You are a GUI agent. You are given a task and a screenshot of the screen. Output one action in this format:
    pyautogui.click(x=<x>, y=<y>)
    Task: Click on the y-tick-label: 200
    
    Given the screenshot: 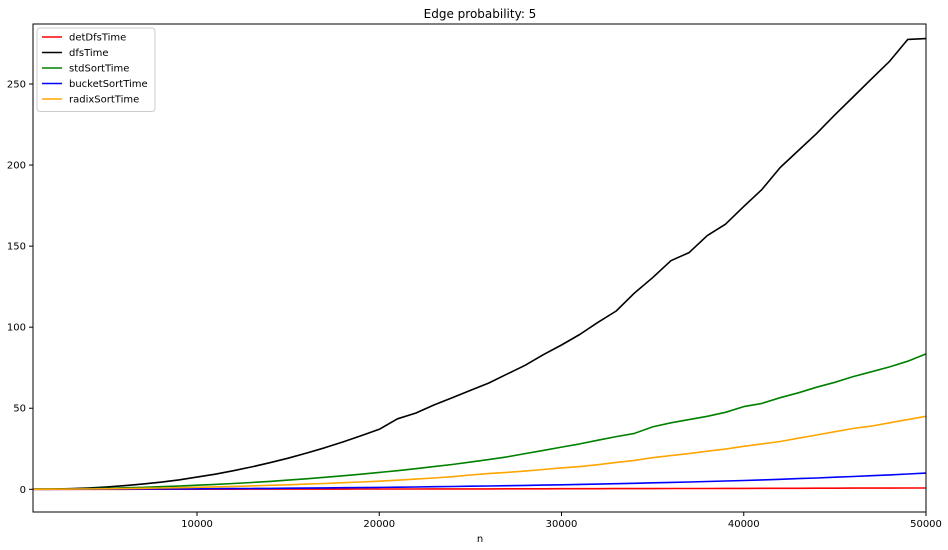 What is the action you would take?
    pyautogui.click(x=16, y=166)
    